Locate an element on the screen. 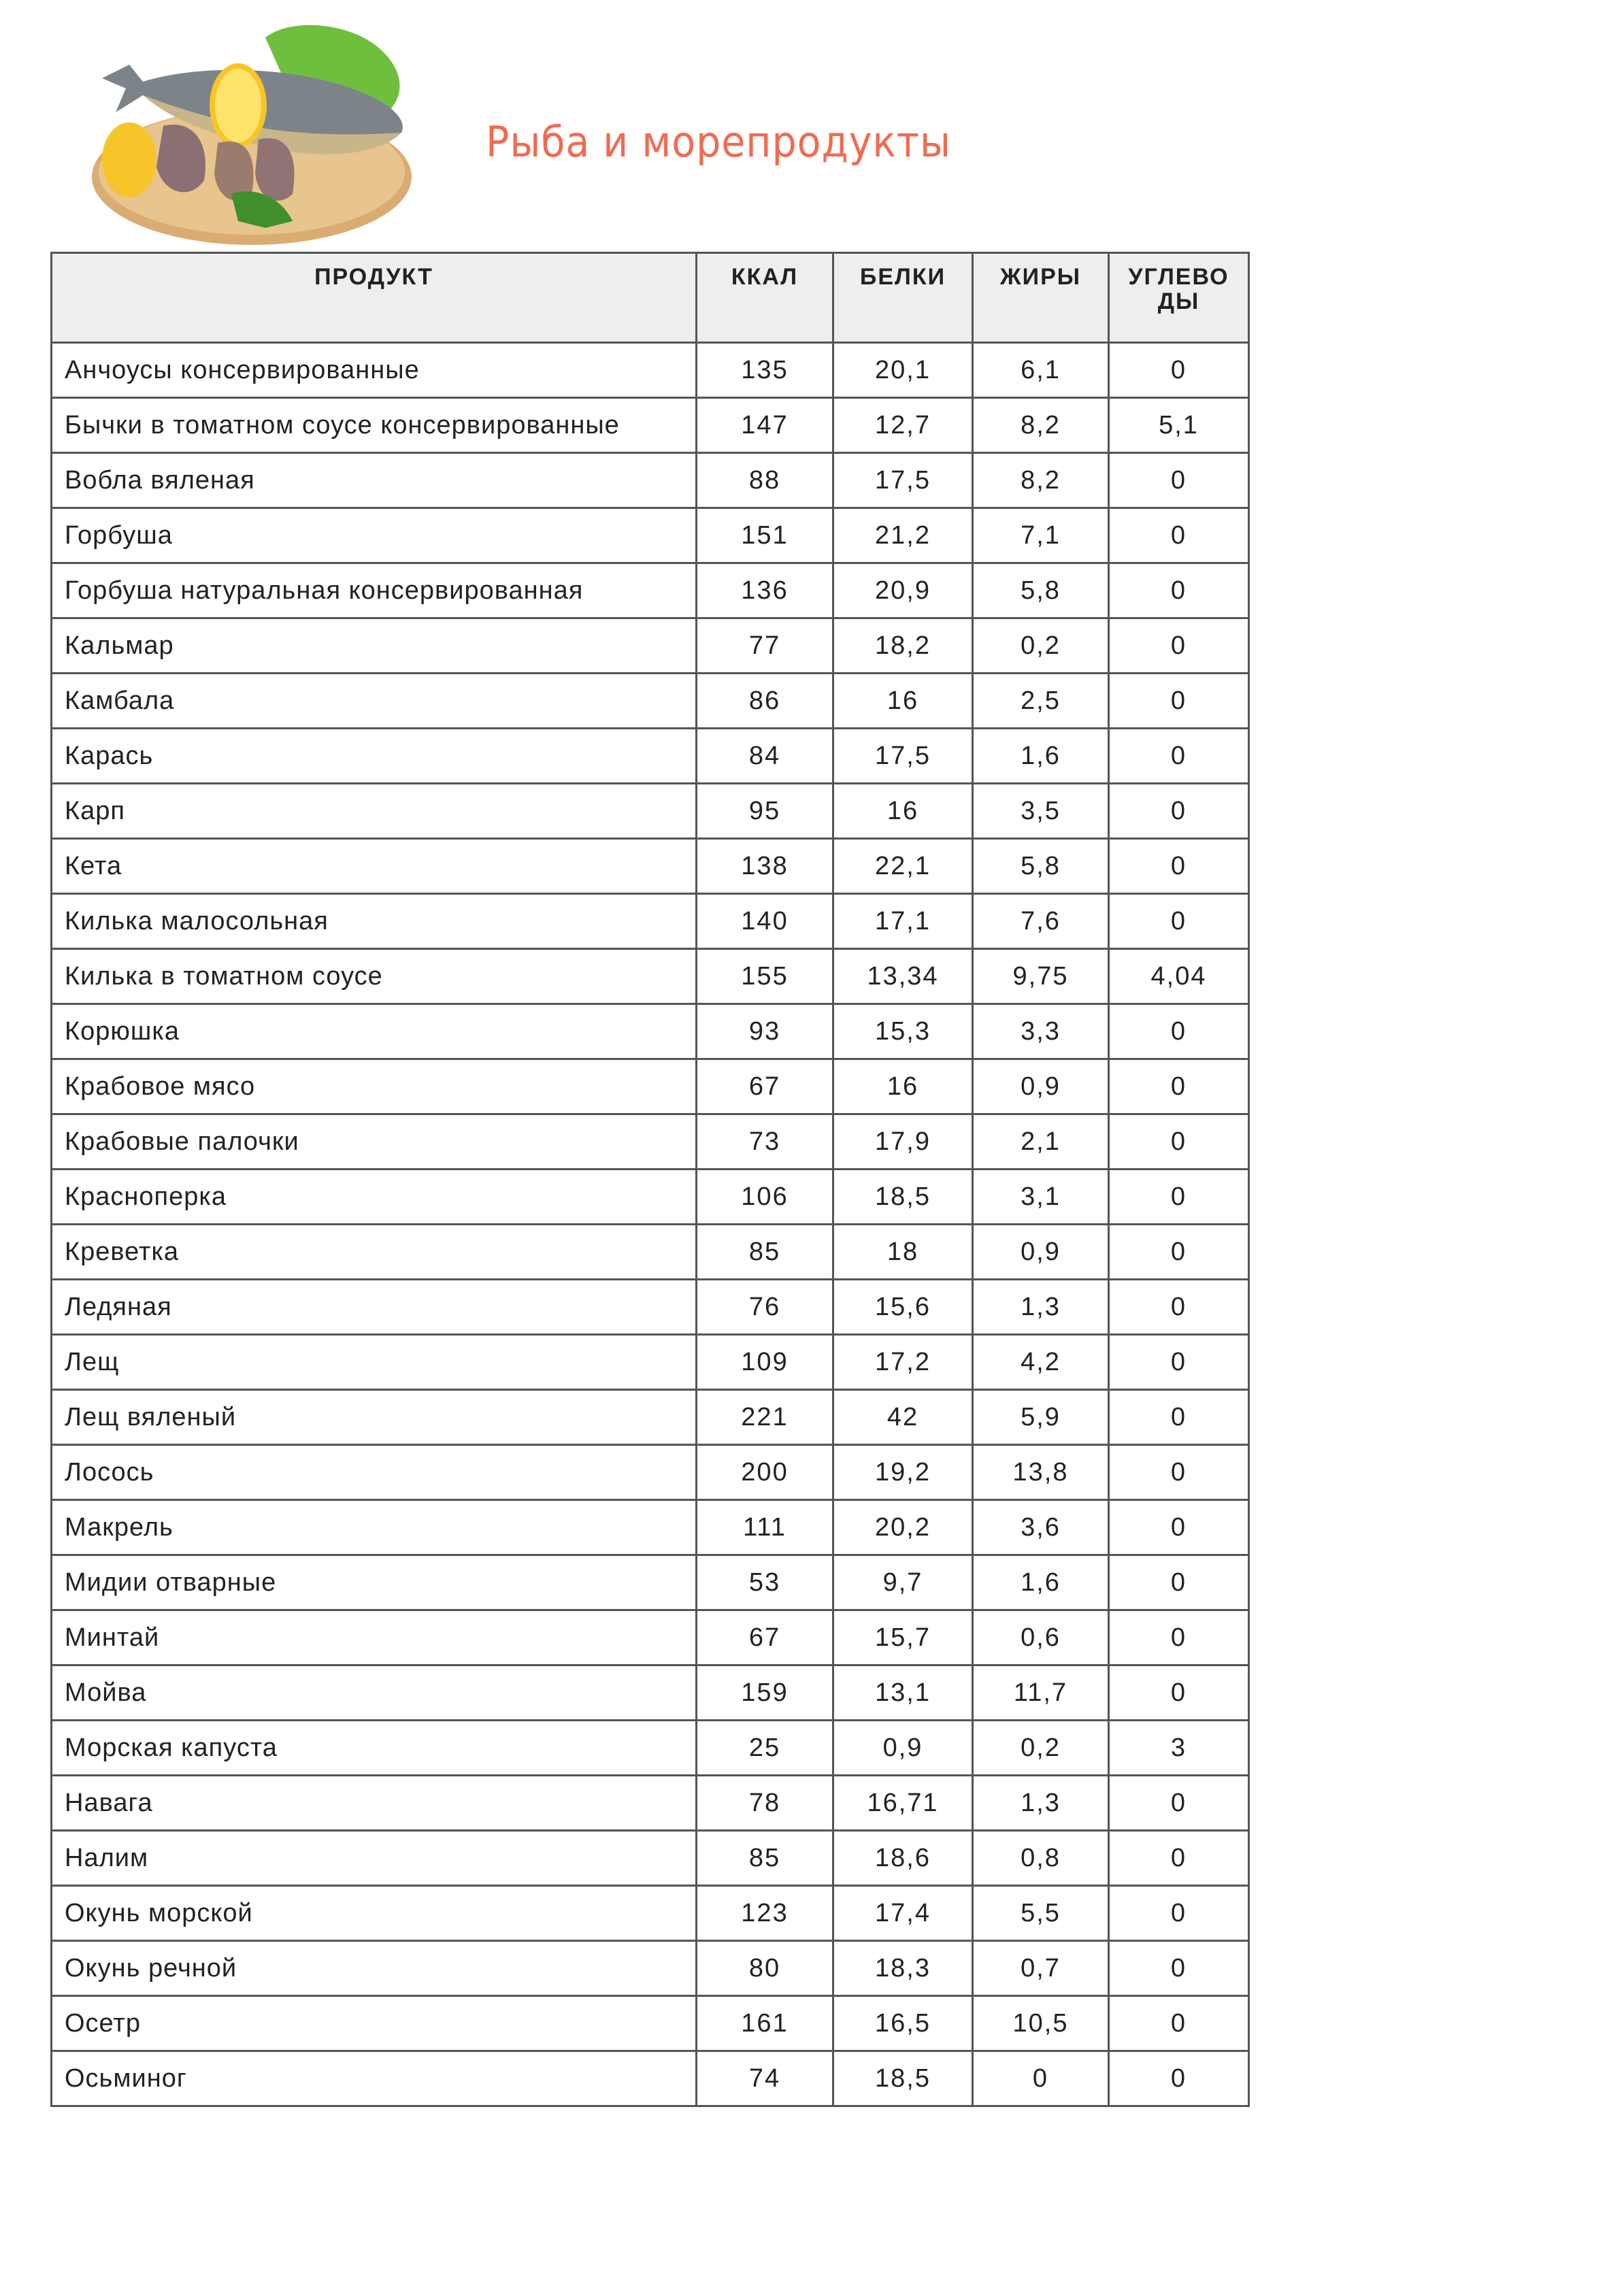 This screenshot has height=2271, width=1624. cell-kcal: 109 is located at coordinates (764, 1362).